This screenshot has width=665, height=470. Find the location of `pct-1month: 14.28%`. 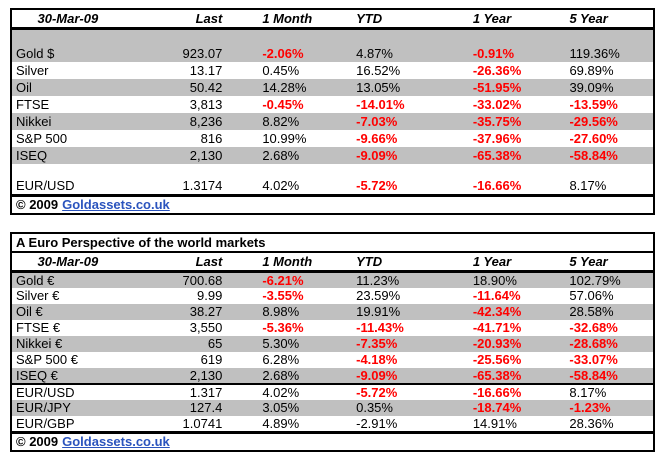

pct-1month: 14.28% is located at coordinates (284, 87).